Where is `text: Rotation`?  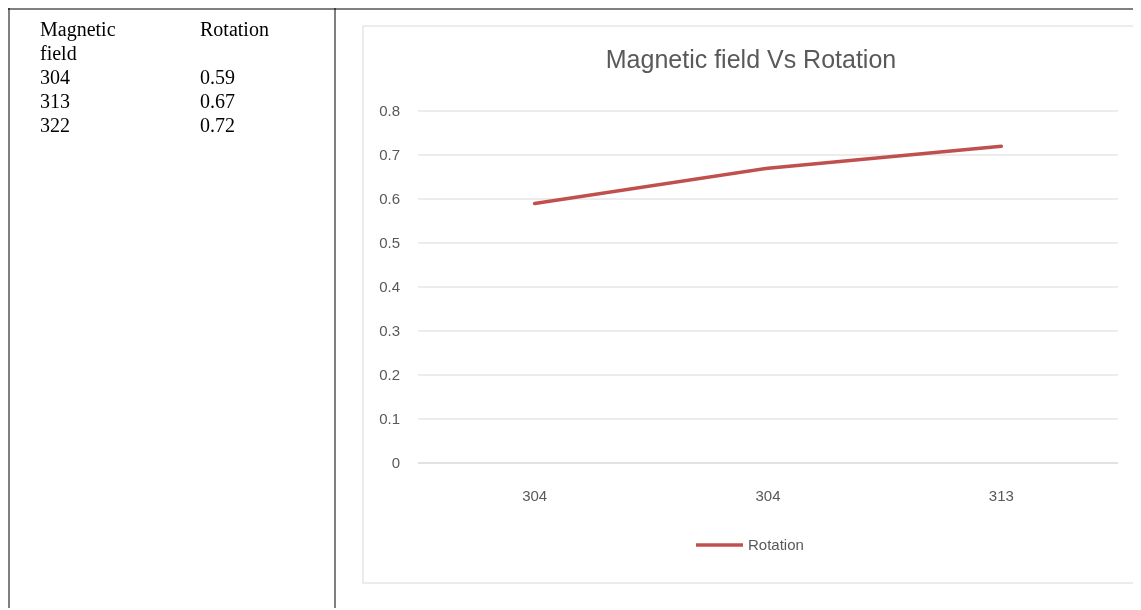 text: Rotation is located at coordinates (234, 29).